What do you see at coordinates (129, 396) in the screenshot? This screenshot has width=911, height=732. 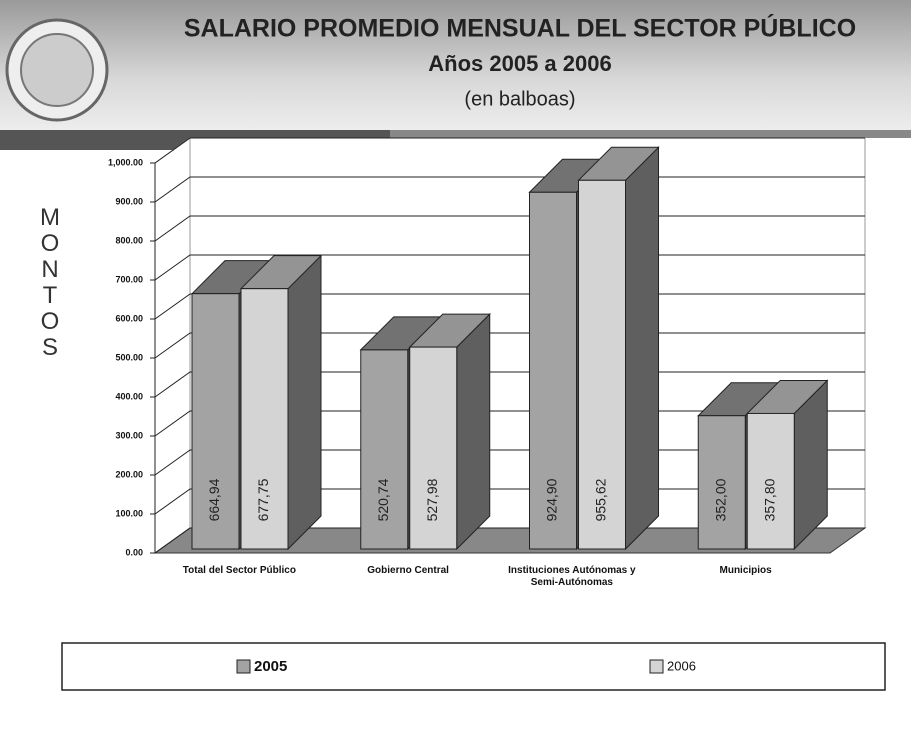 I see `y-tick-label: 400.00` at bounding box center [129, 396].